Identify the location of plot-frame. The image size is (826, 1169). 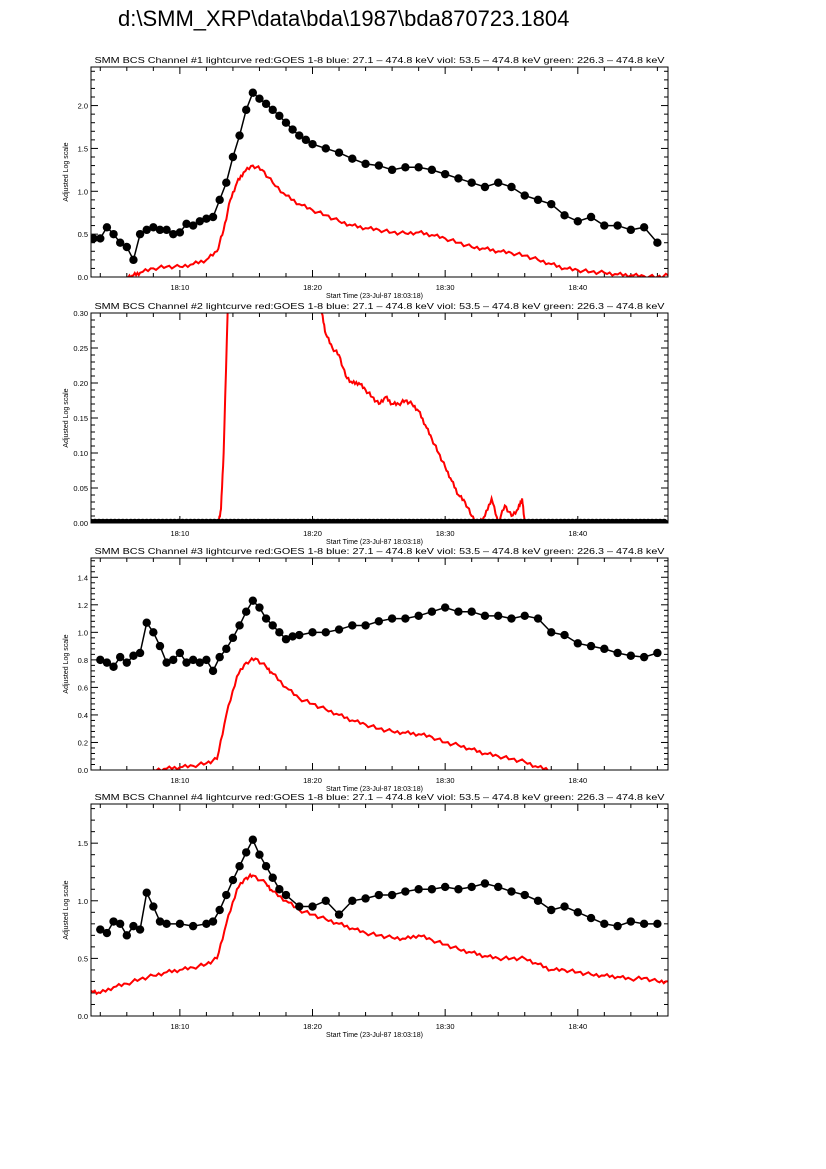
(379, 418).